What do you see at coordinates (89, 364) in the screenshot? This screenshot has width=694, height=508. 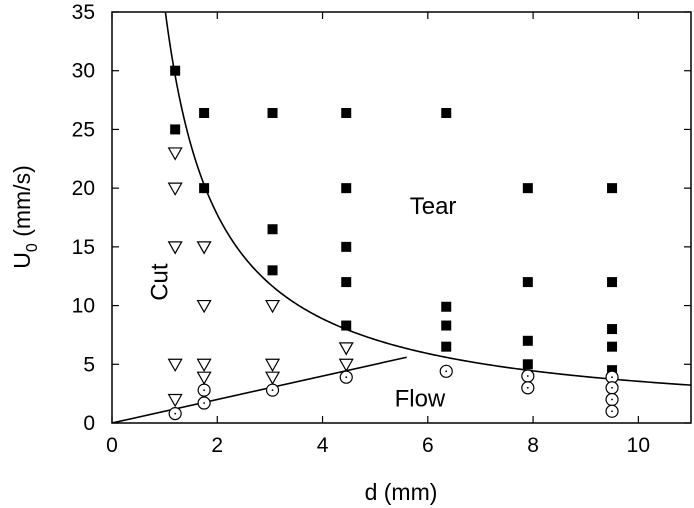 I see `y-tick-label: 5` at bounding box center [89, 364].